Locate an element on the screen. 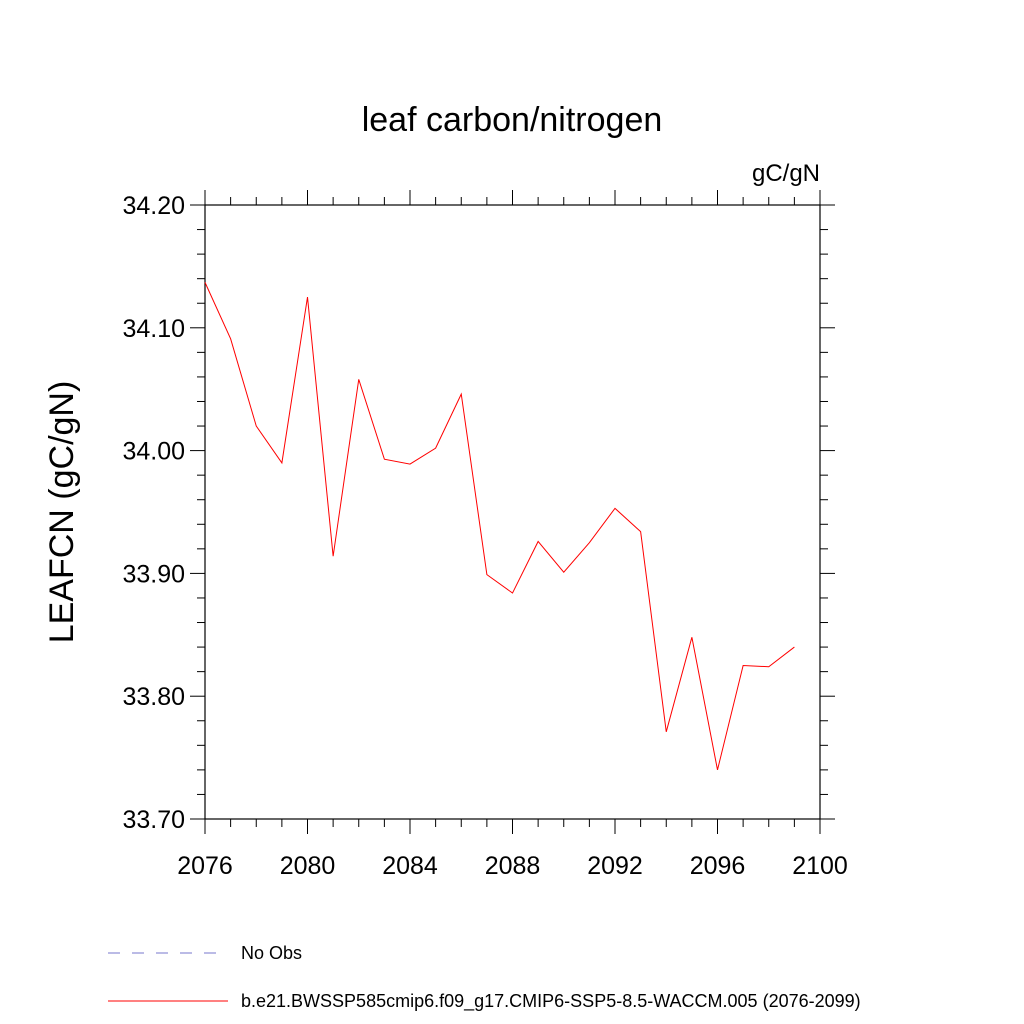 The width and height of the screenshot is (1024, 1024). y-tick-label: 33.70 is located at coordinates (153, 820).